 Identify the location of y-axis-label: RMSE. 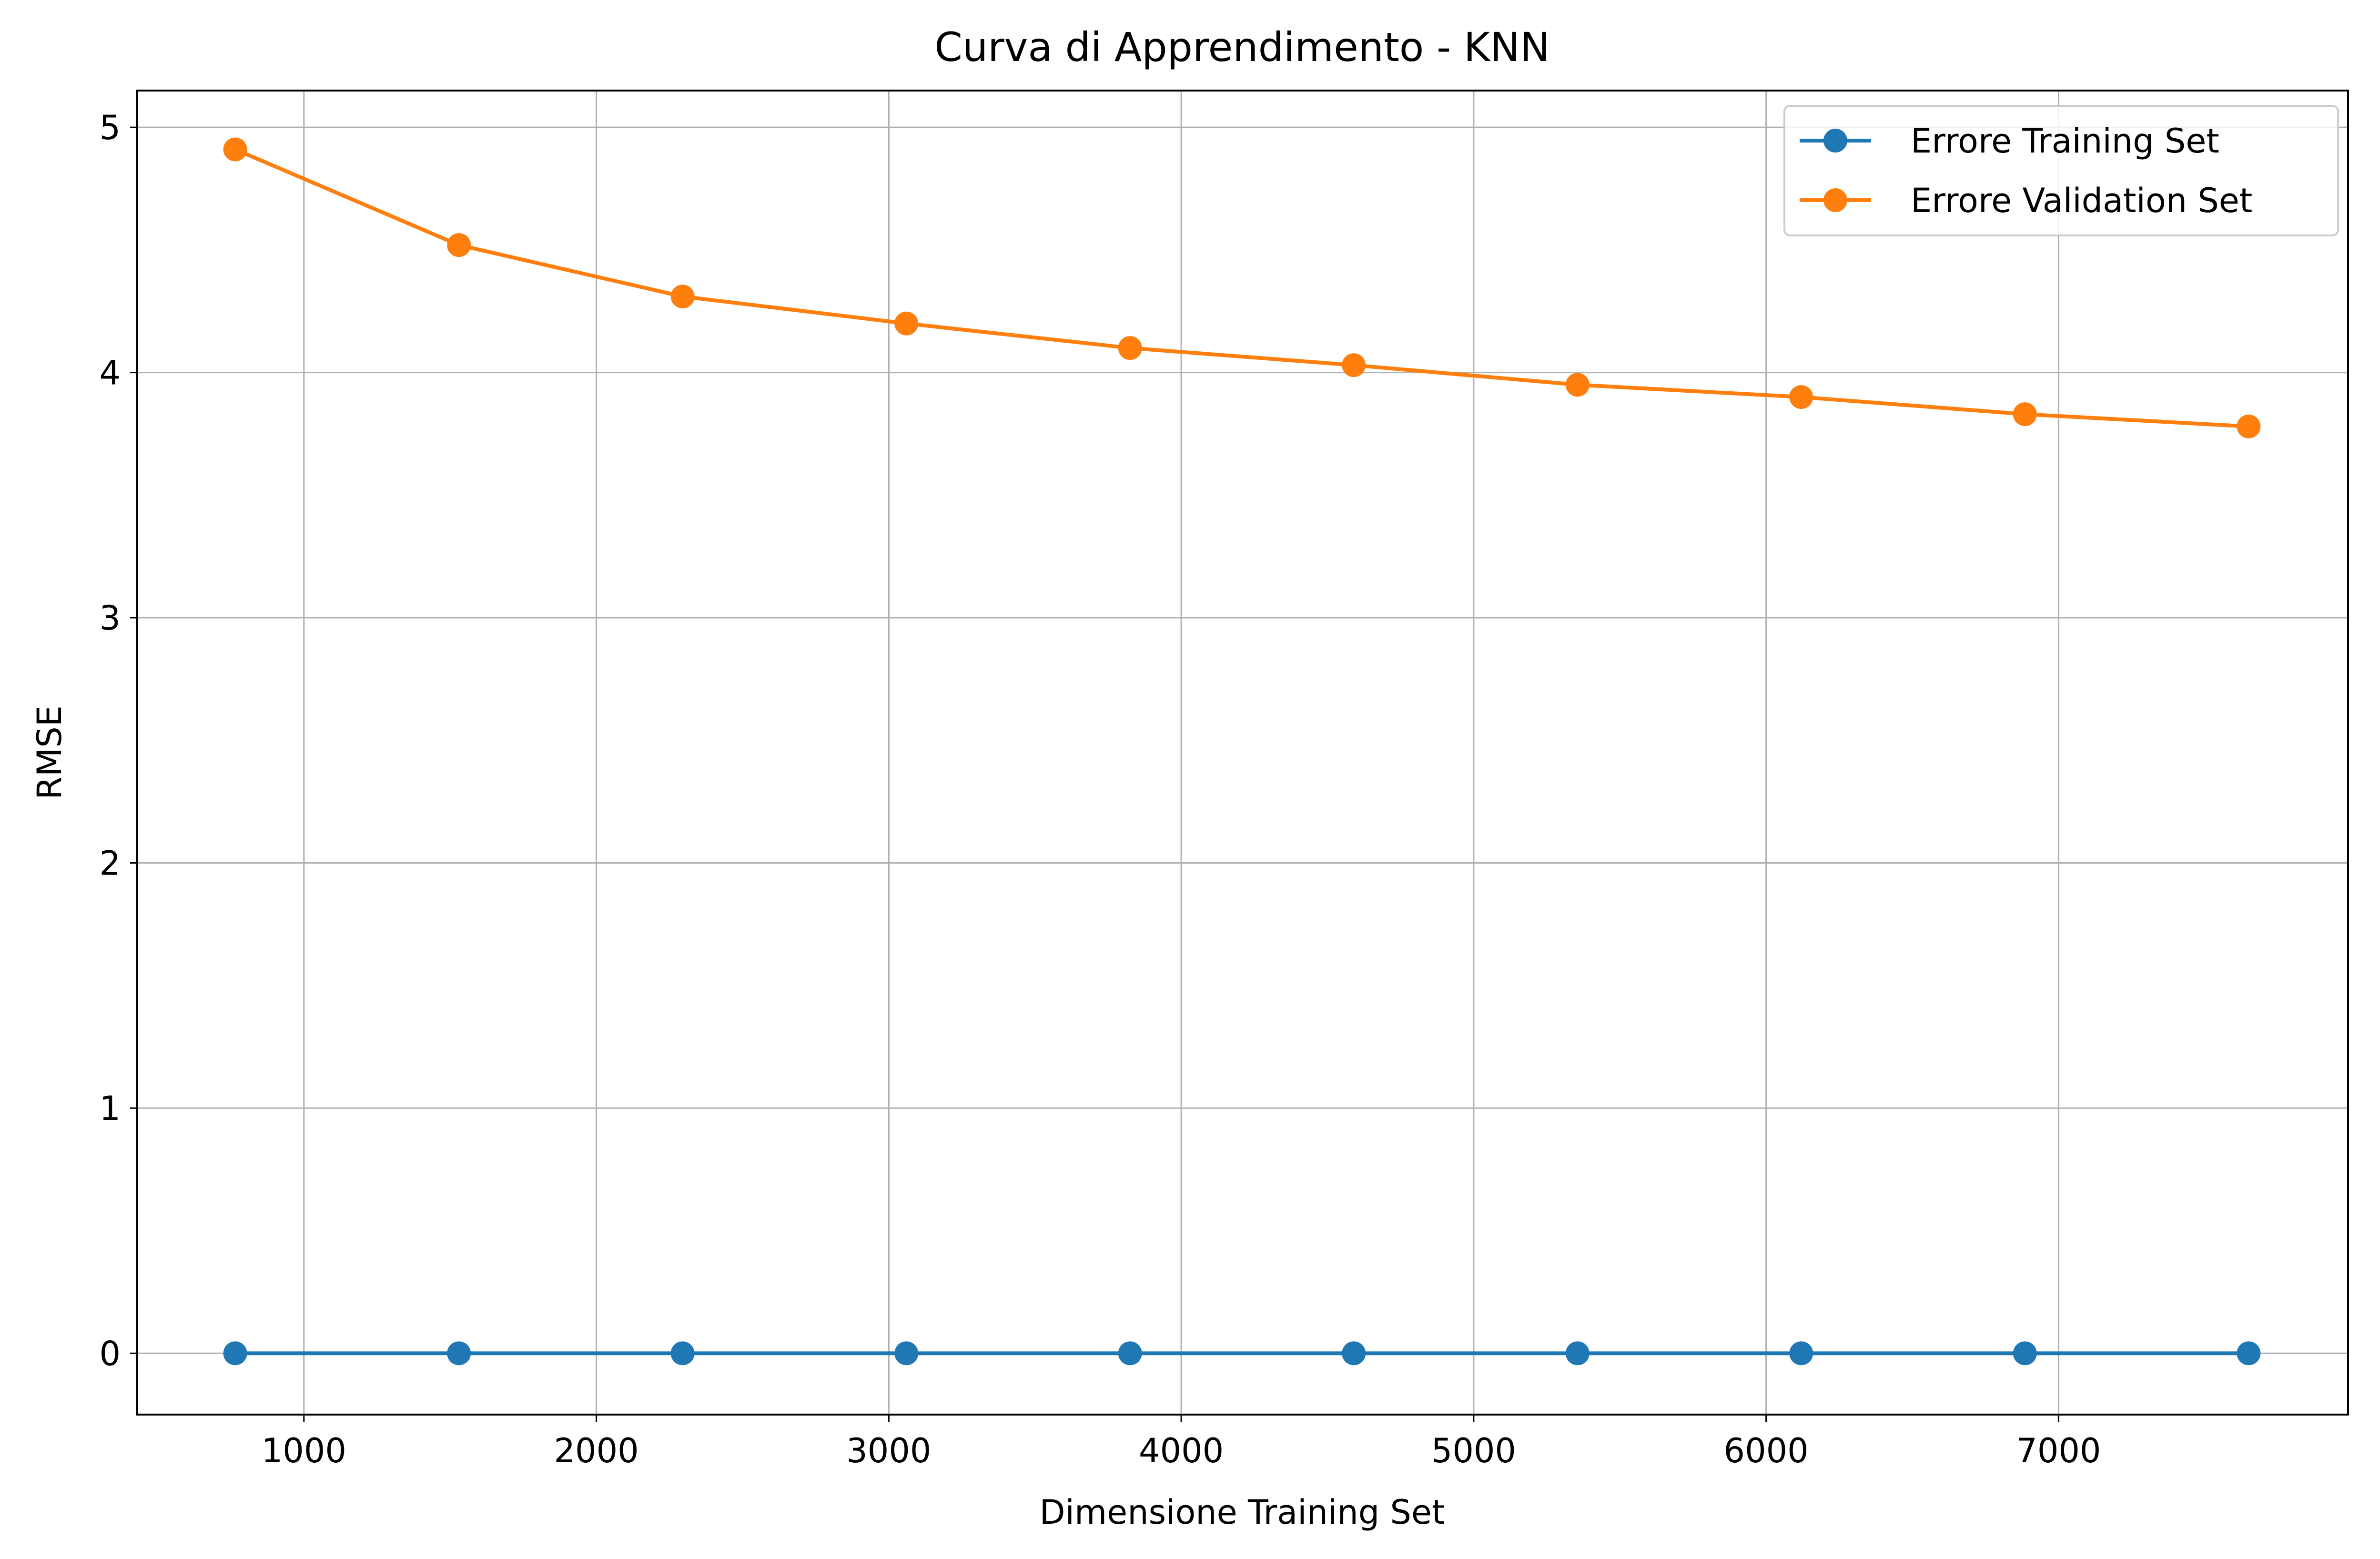
(49, 752).